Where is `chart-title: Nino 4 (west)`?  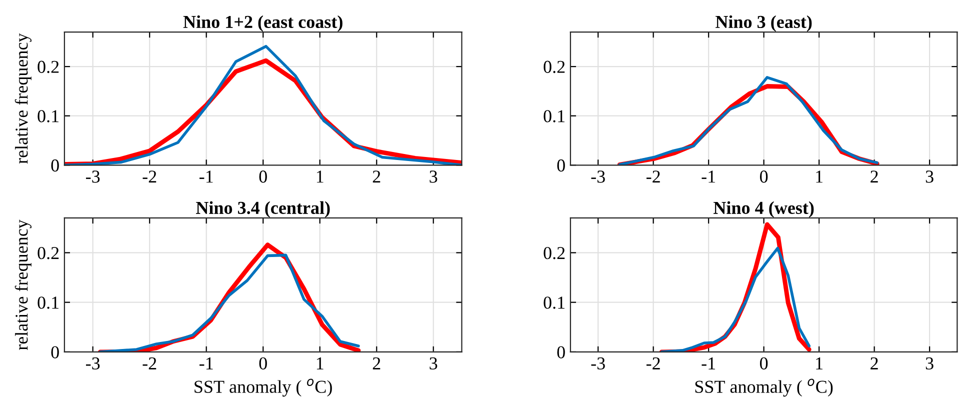 chart-title: Nino 4 (west) is located at coordinates (764, 209).